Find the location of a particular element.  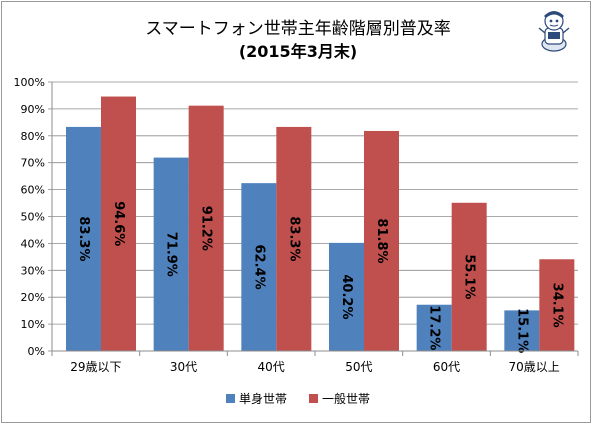

x-tick-label: 70歳以上 is located at coordinates (534, 367).